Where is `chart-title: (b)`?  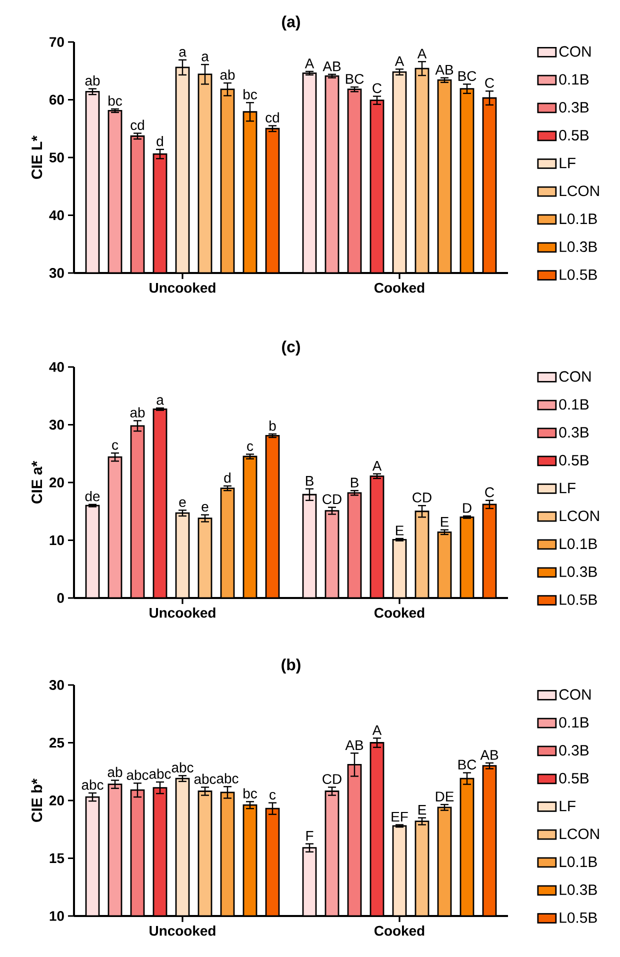 chart-title: (b) is located at coordinates (291, 666).